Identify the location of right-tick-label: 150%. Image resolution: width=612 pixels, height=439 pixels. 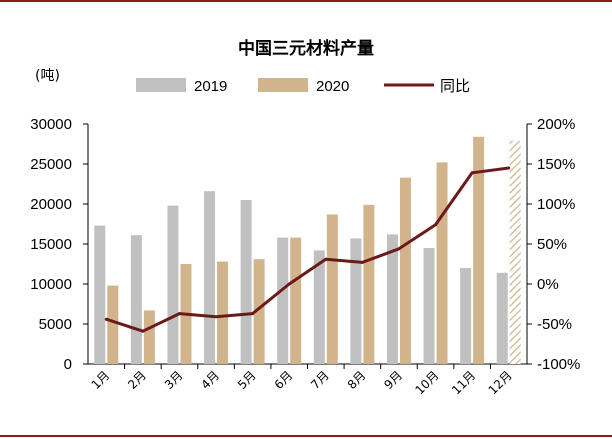
(556, 164).